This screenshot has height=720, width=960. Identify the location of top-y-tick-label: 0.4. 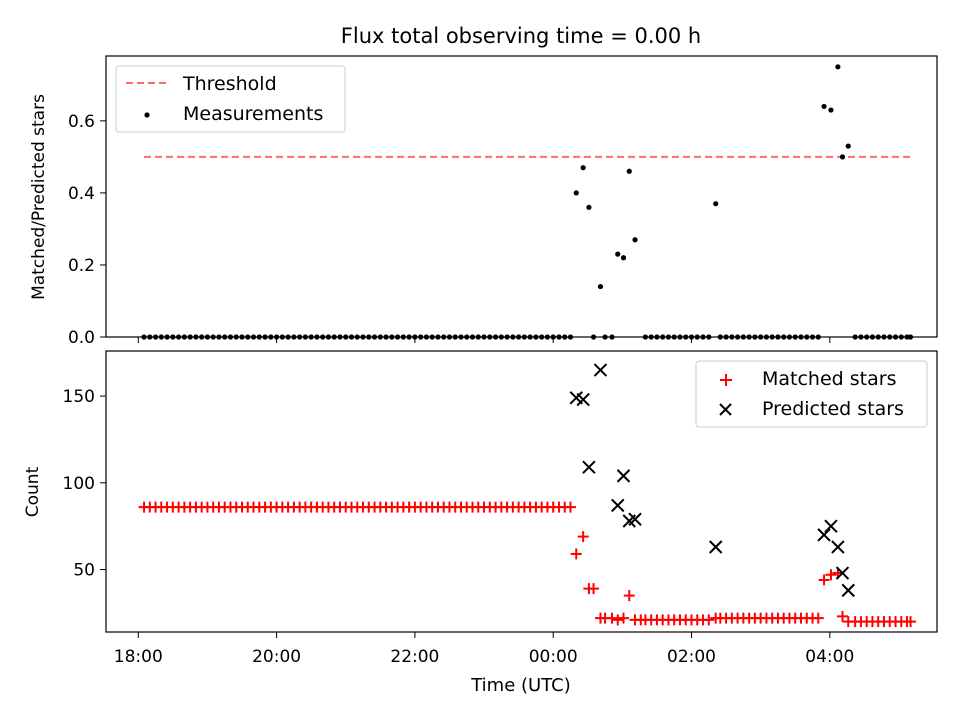
(81, 194).